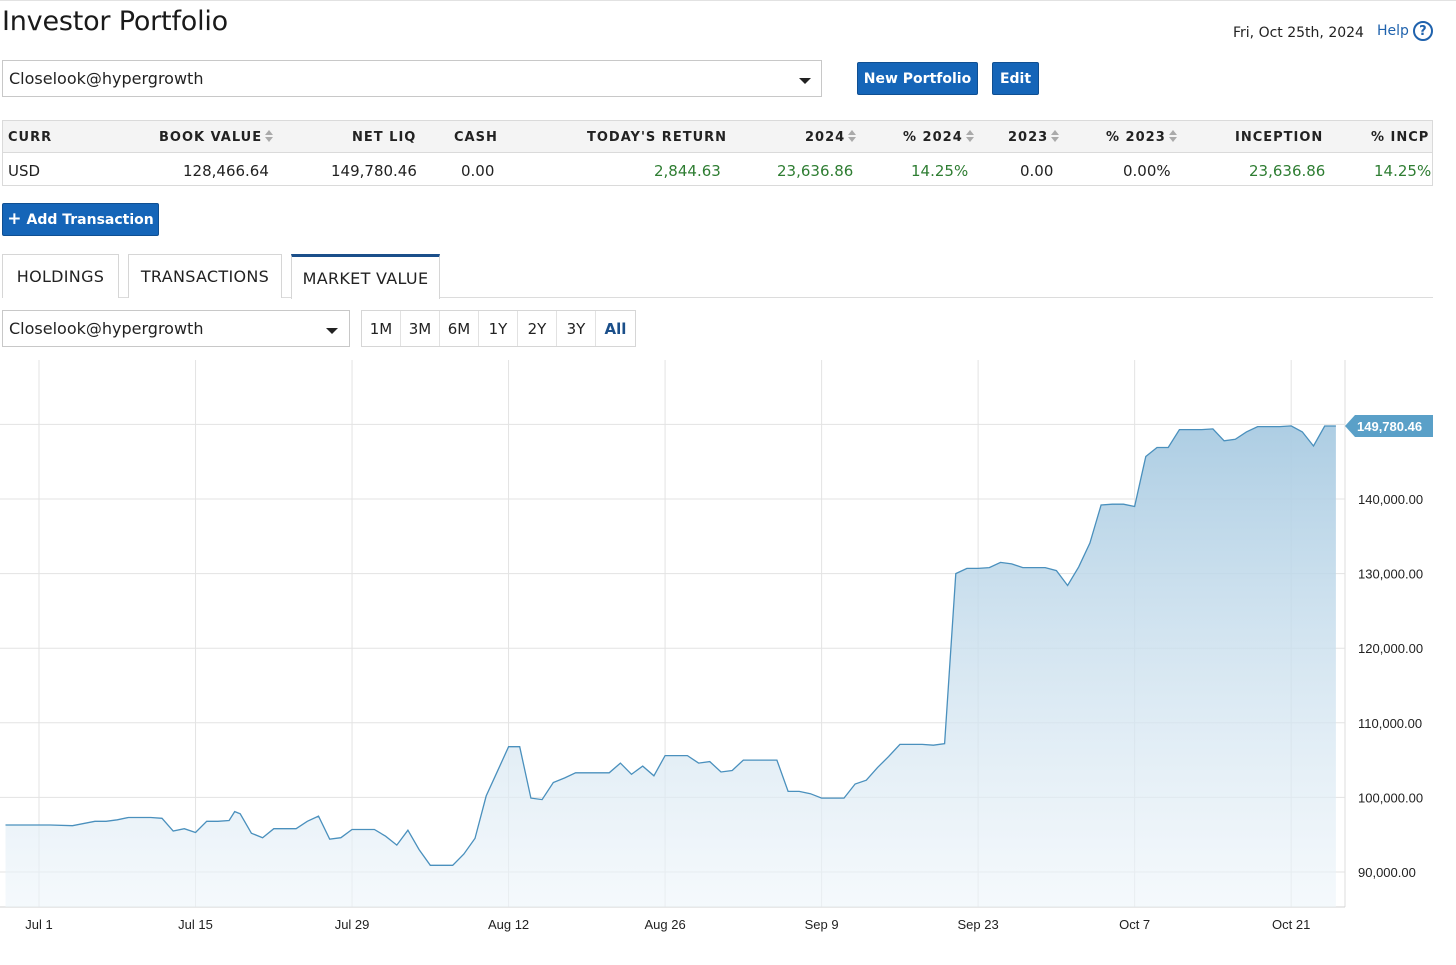 The image size is (1456, 965). Describe the element at coordinates (537, 328) in the screenshot. I see `range-2y: 2Y` at that location.